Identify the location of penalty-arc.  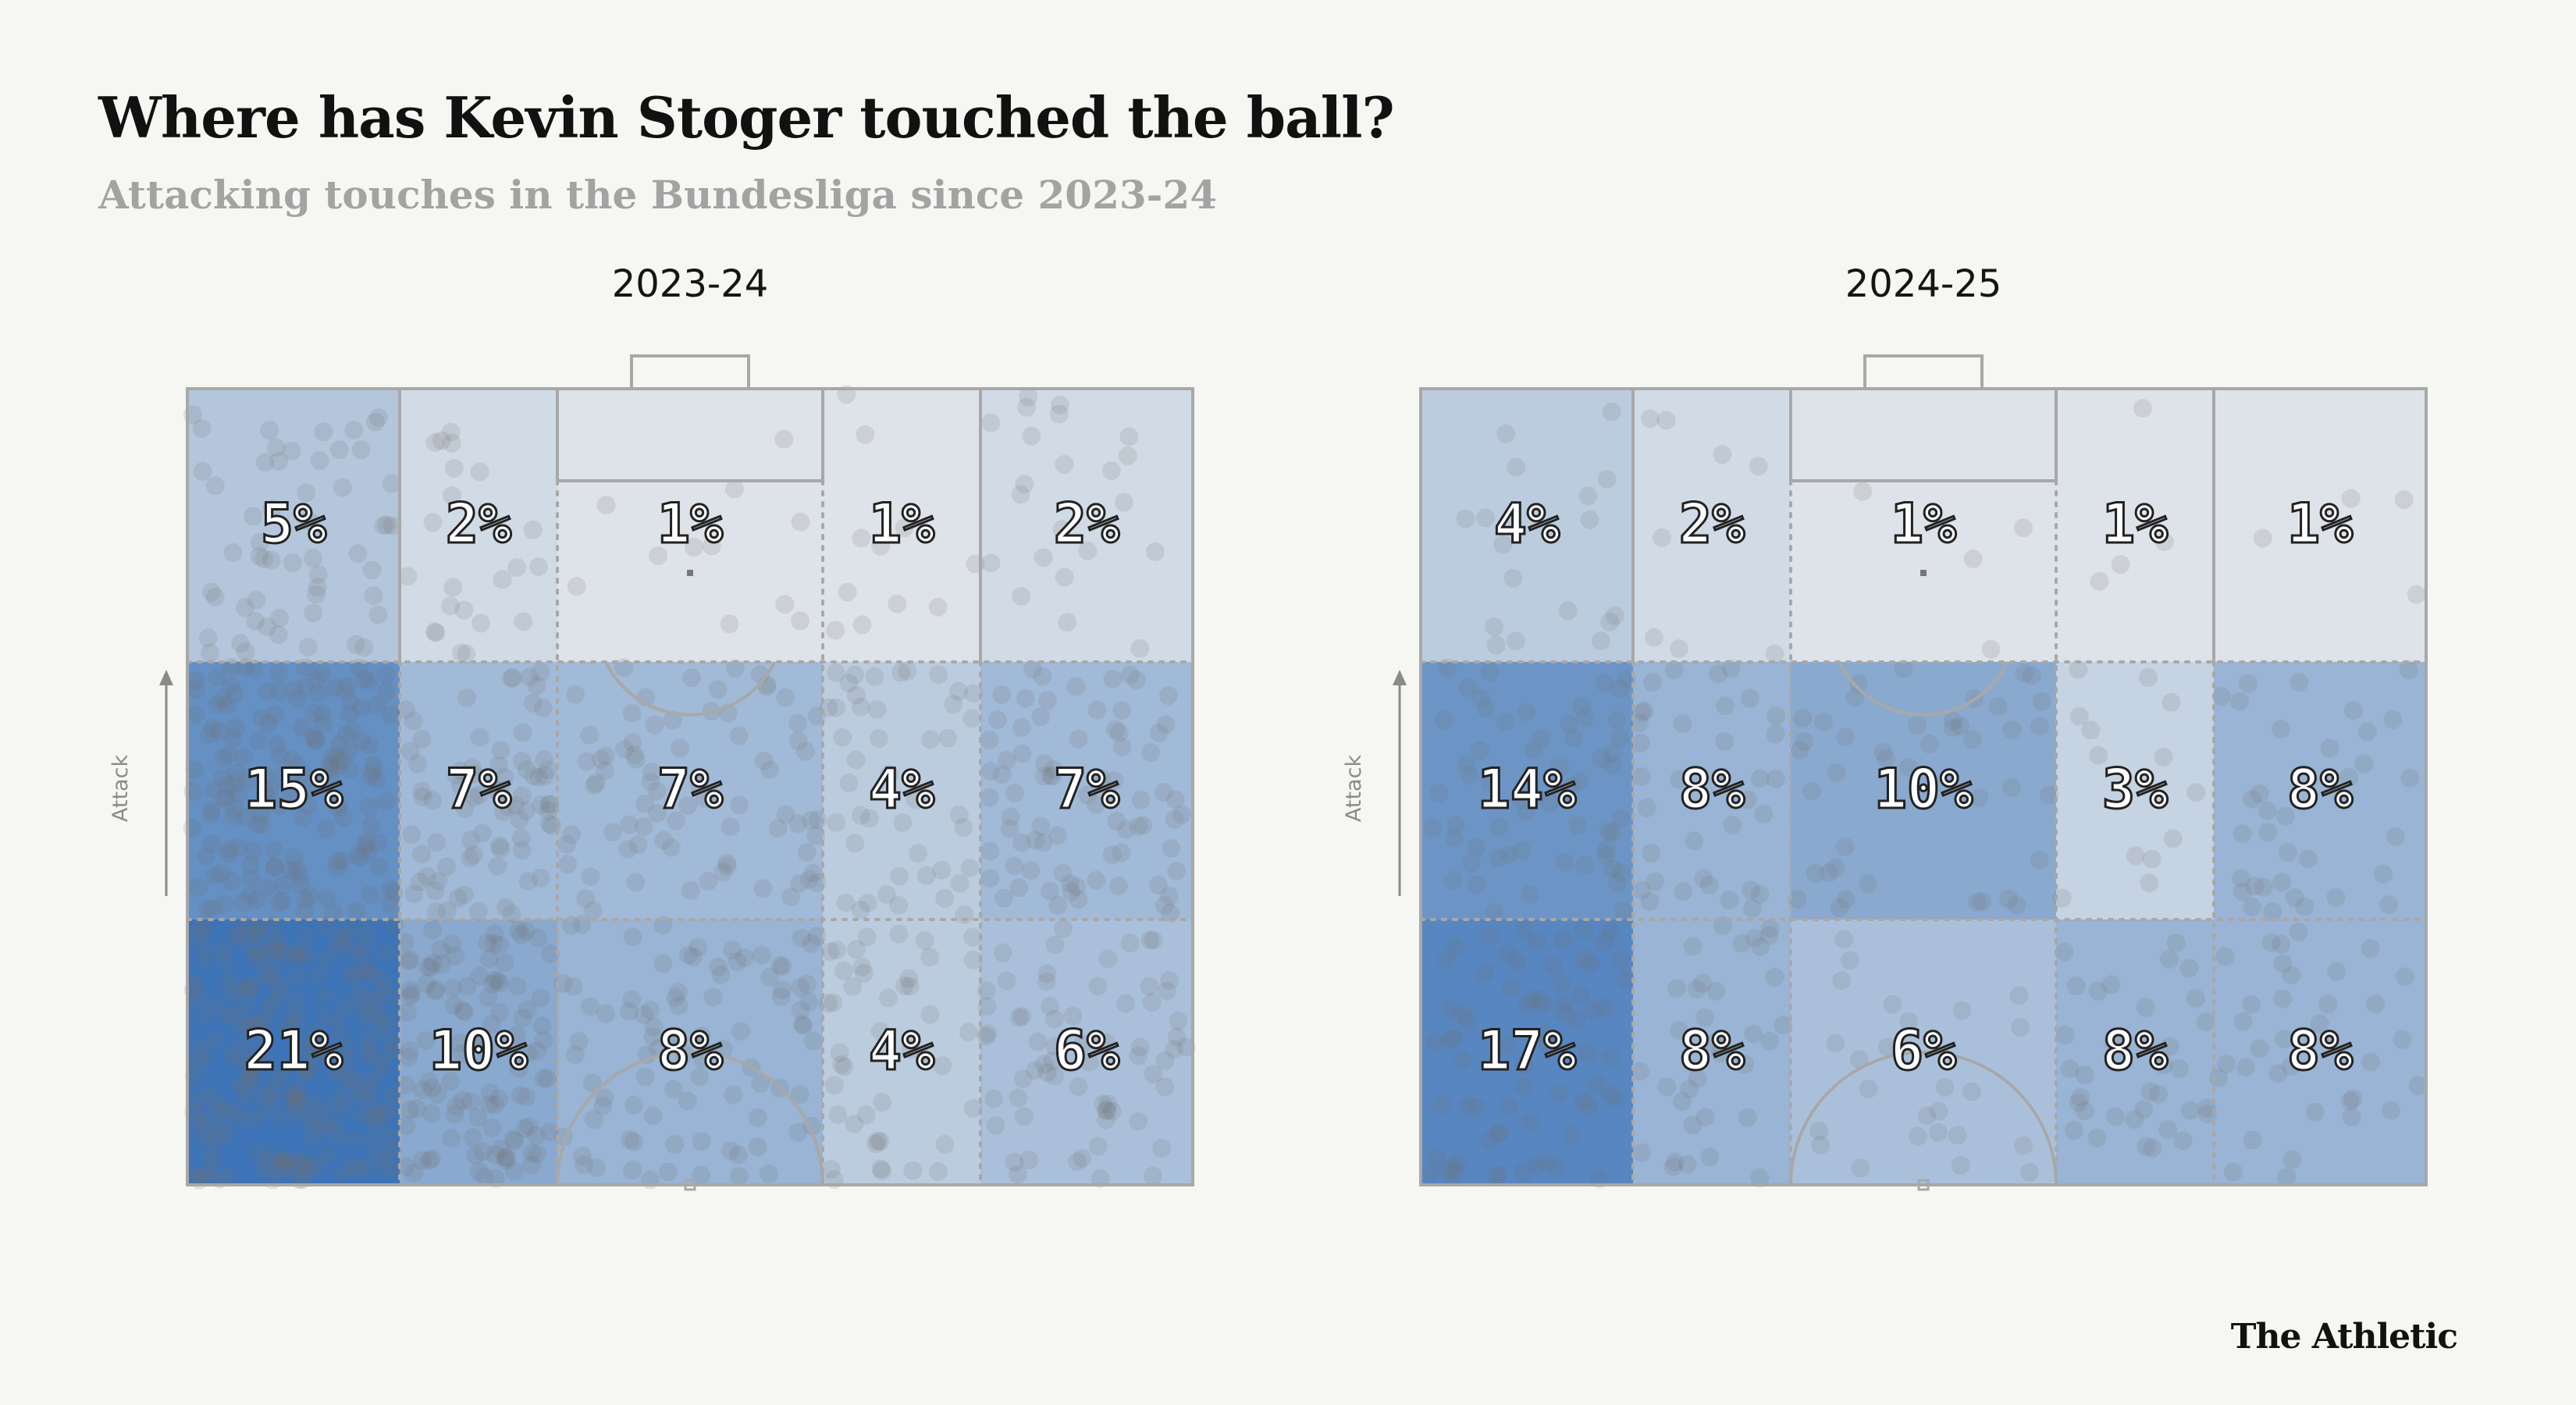
(1923, 689).